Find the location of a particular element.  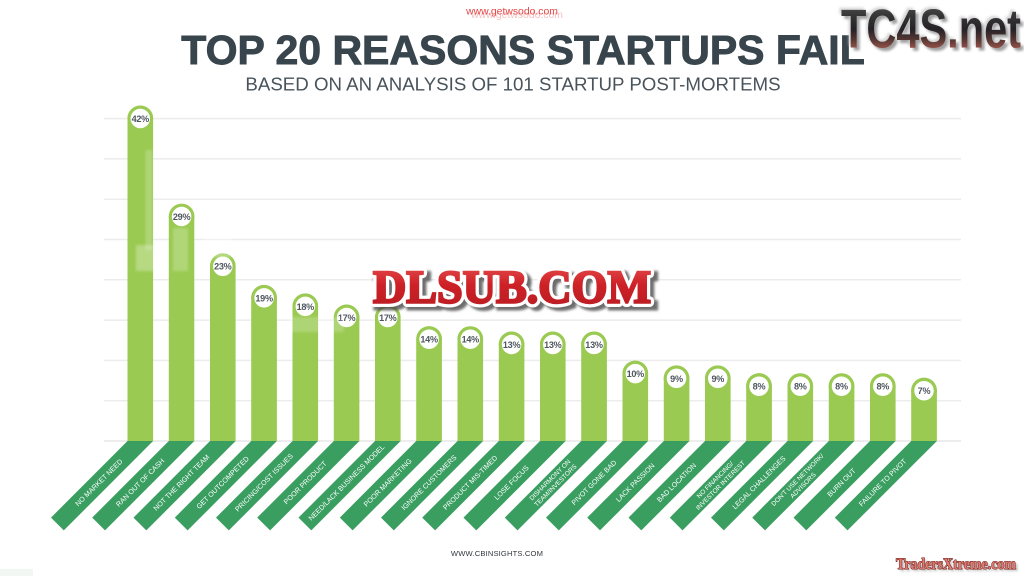

svg-text: 29% is located at coordinates (182, 217).